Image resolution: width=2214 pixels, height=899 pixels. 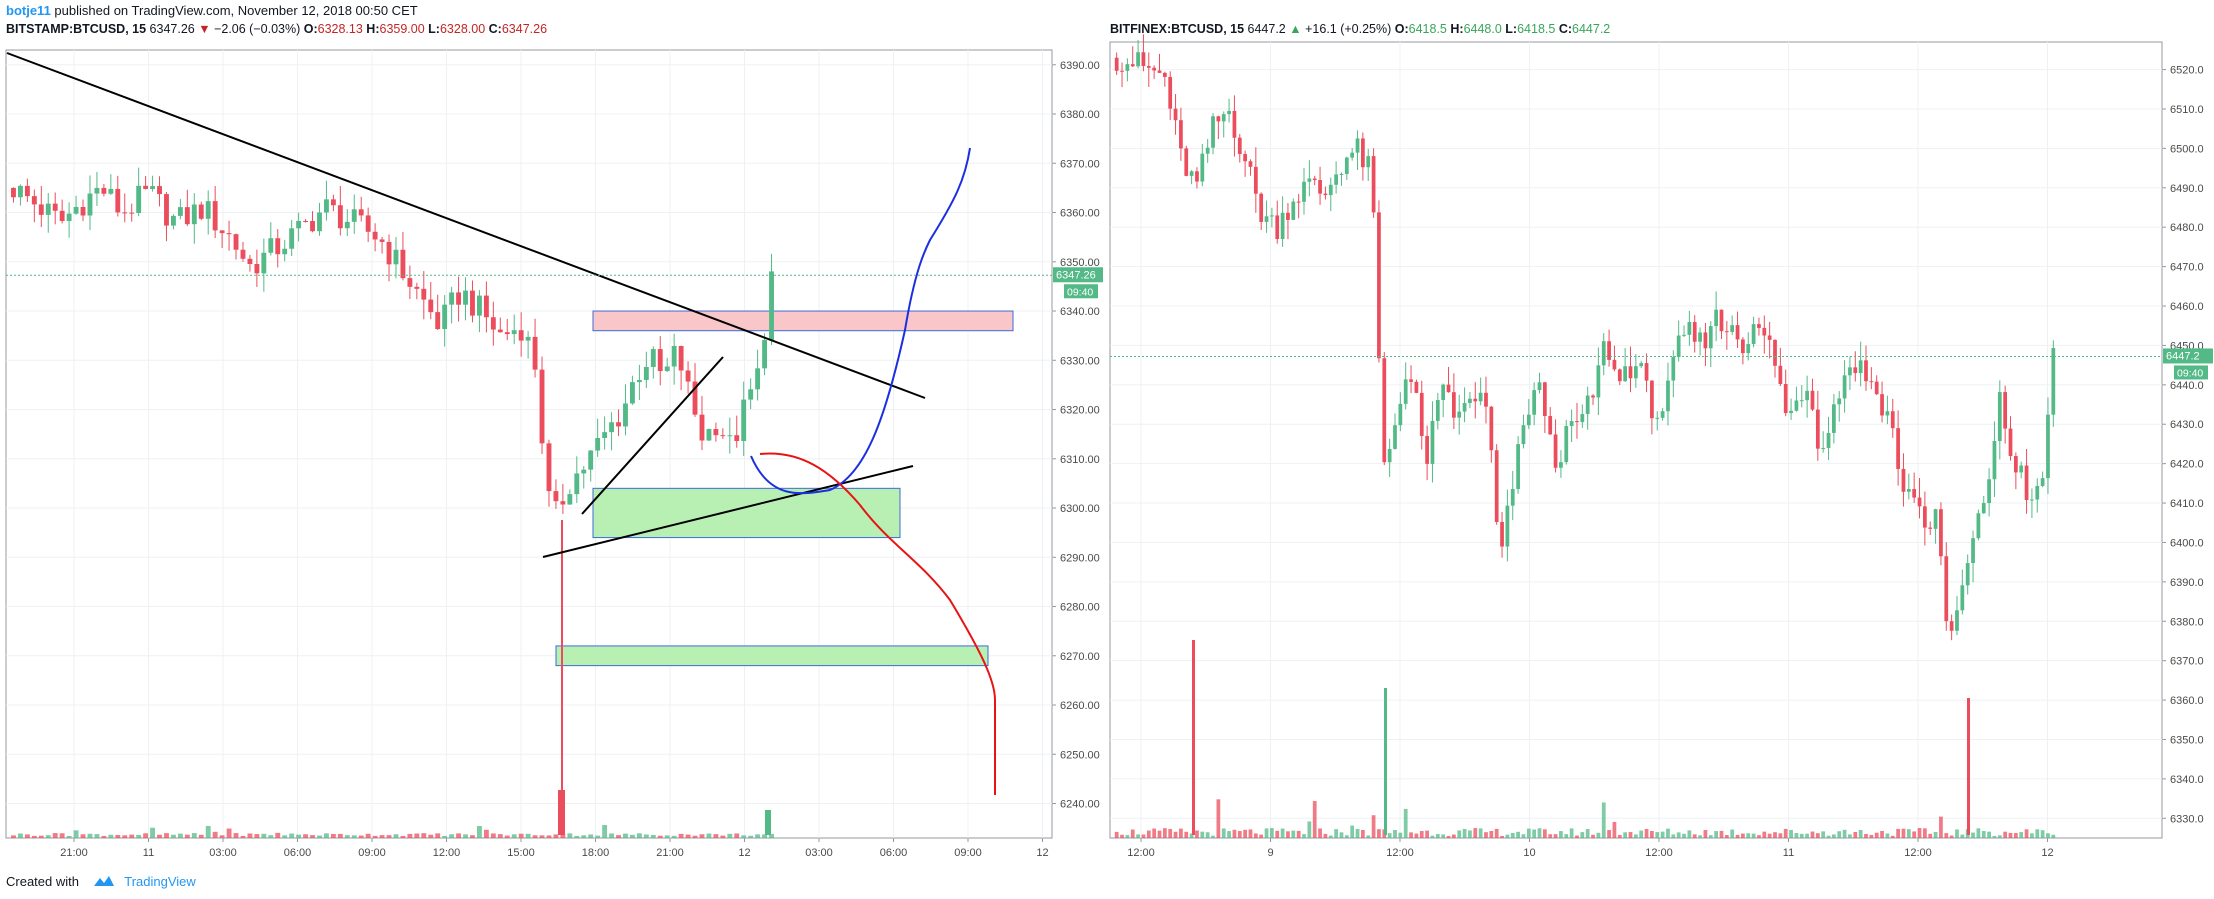 What do you see at coordinates (1193, 737) in the screenshot?
I see `spike-volume` at bounding box center [1193, 737].